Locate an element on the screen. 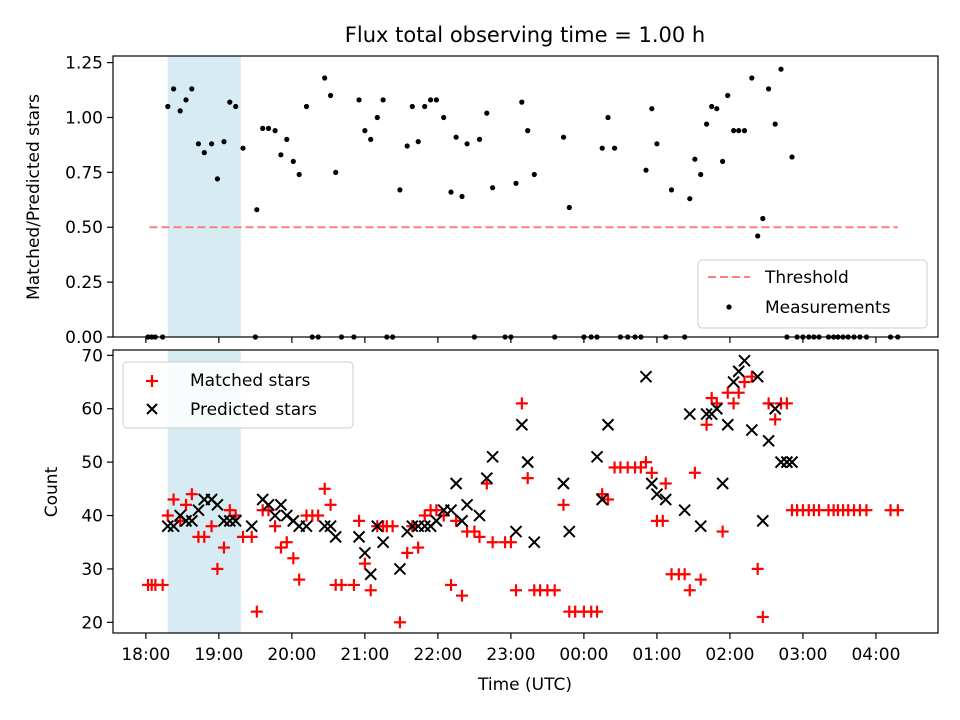  legend-measurements-swatch is located at coordinates (729, 307).